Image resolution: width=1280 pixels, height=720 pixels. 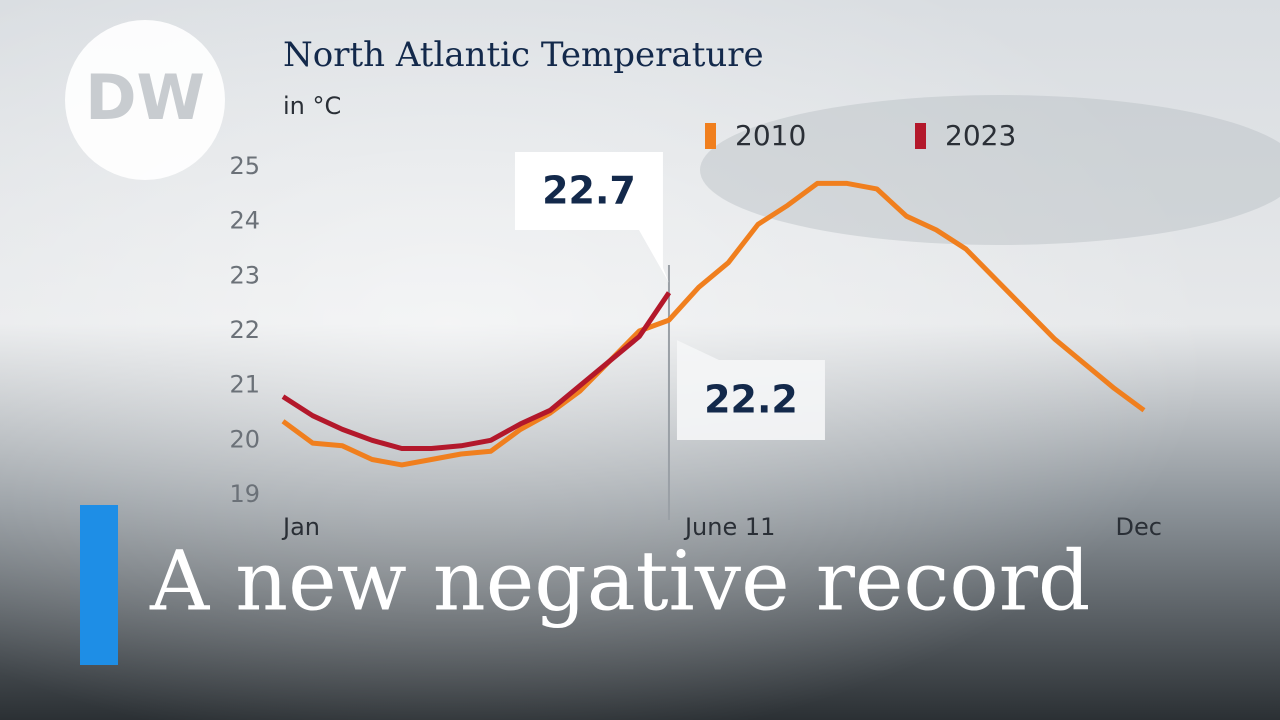 What do you see at coordinates (244, 221) in the screenshot?
I see `y-tick-label: 24` at bounding box center [244, 221].